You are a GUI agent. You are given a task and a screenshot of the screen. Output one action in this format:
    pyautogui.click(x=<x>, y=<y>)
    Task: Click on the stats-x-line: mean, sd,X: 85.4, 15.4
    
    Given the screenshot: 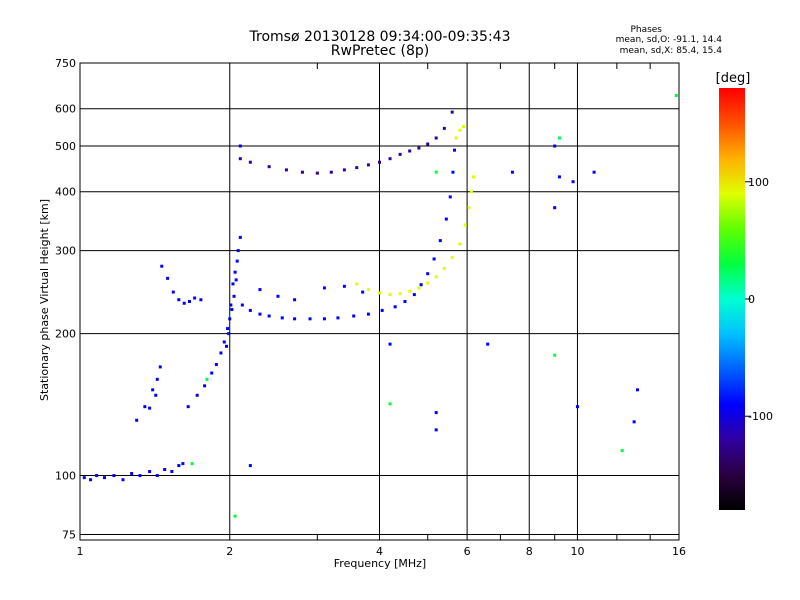 What is the action you would take?
    pyautogui.click(x=671, y=51)
    